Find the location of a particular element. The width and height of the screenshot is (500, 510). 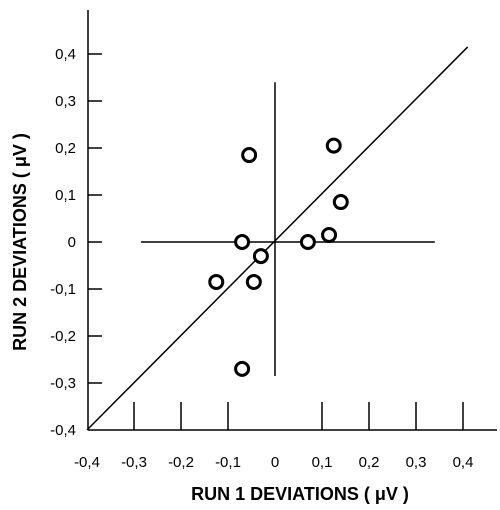

x-tick-label: 0,3 is located at coordinates (416, 462).